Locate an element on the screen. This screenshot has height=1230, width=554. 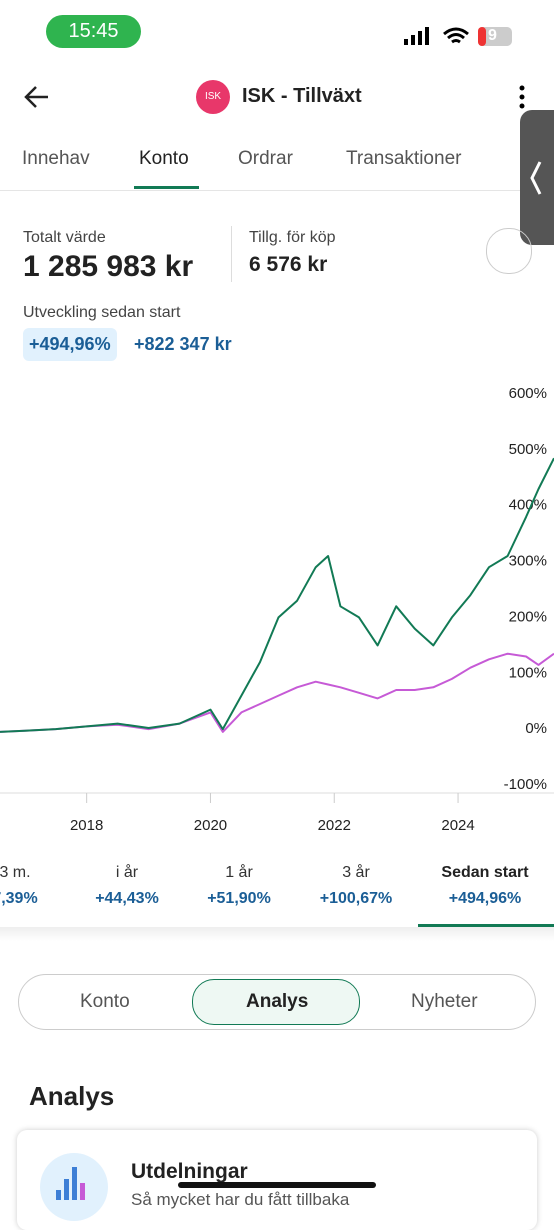
side-handle is located at coordinates (537, 177).